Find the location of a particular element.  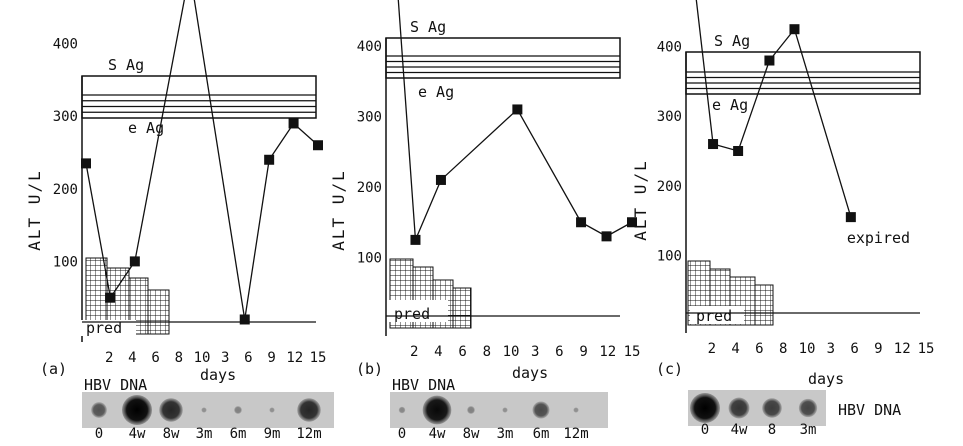

panel-label: (b) is located at coordinates (369, 369).